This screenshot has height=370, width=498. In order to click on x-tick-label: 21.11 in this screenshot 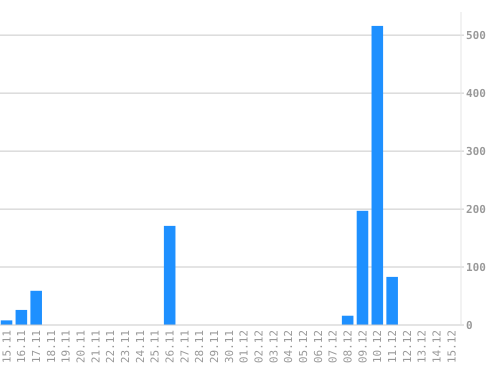, I will do `click(95, 347)`.